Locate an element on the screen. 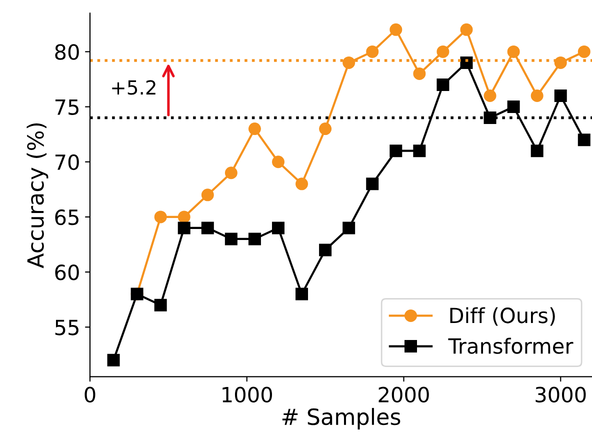 The width and height of the screenshot is (592, 438). y-tick-label: 65 is located at coordinates (66, 217).